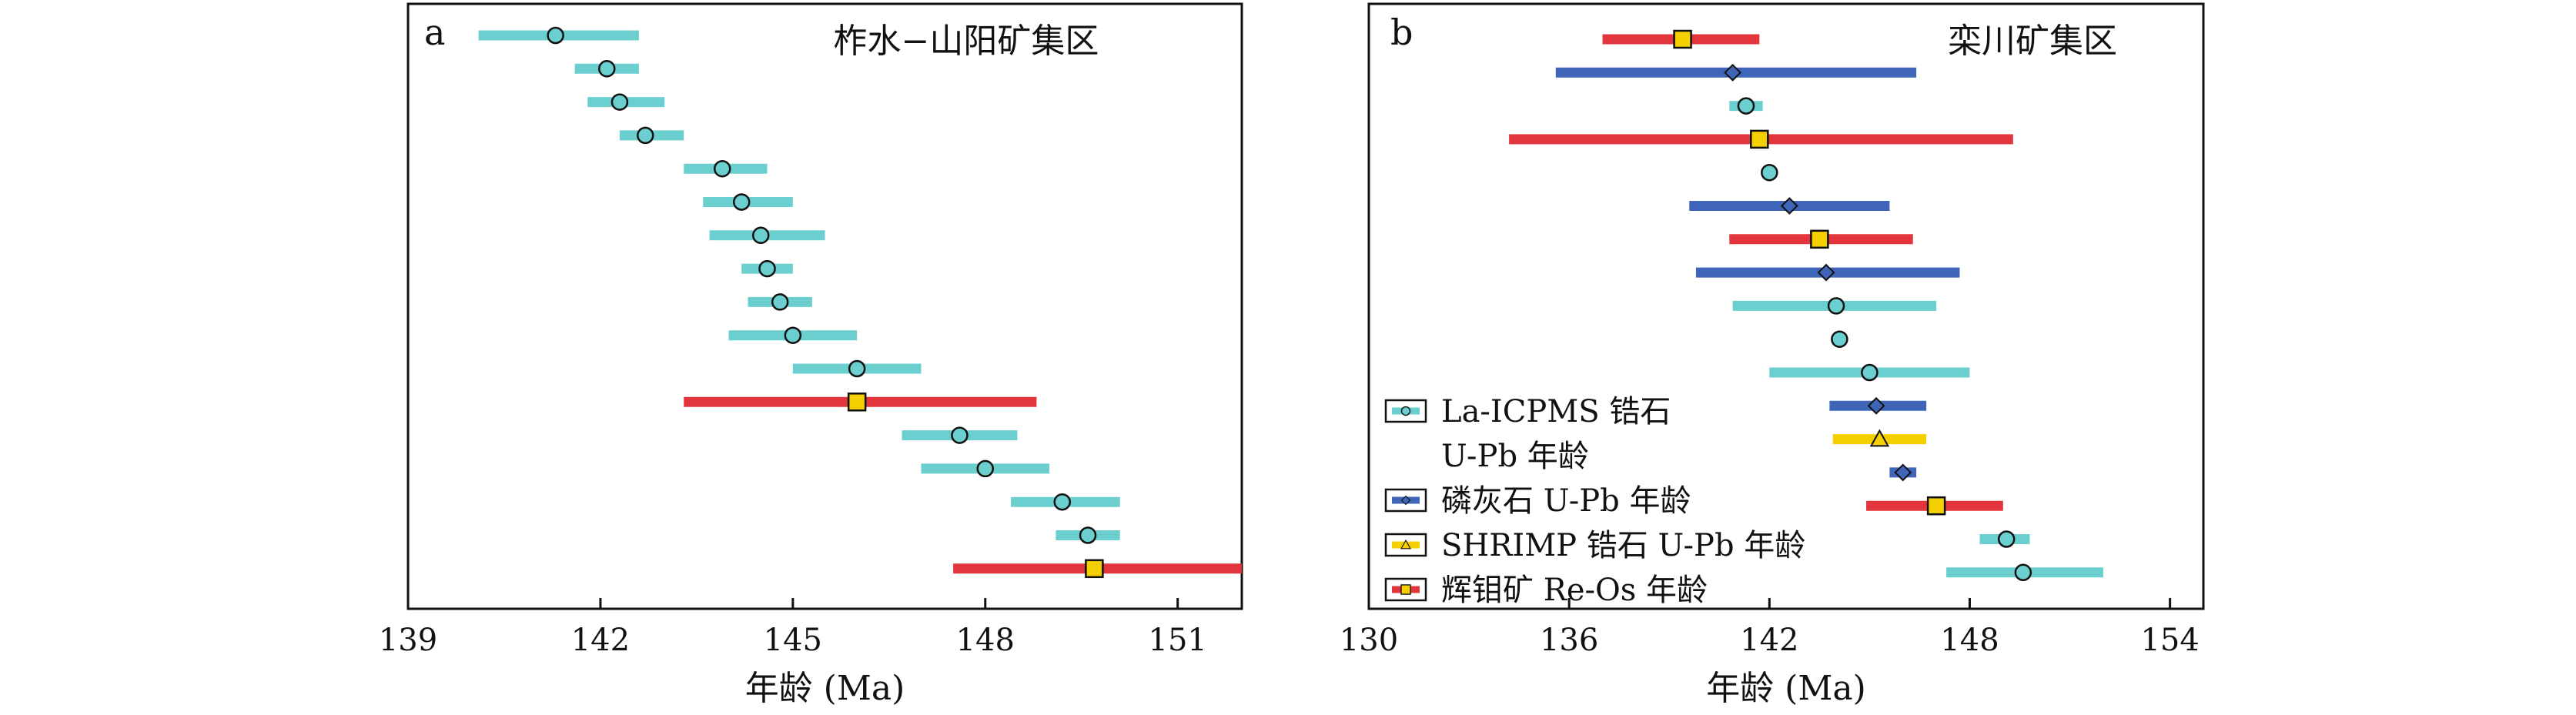 The image size is (2576, 715). What do you see at coordinates (1402, 32) in the screenshot?
I see `panel-label: b` at bounding box center [1402, 32].